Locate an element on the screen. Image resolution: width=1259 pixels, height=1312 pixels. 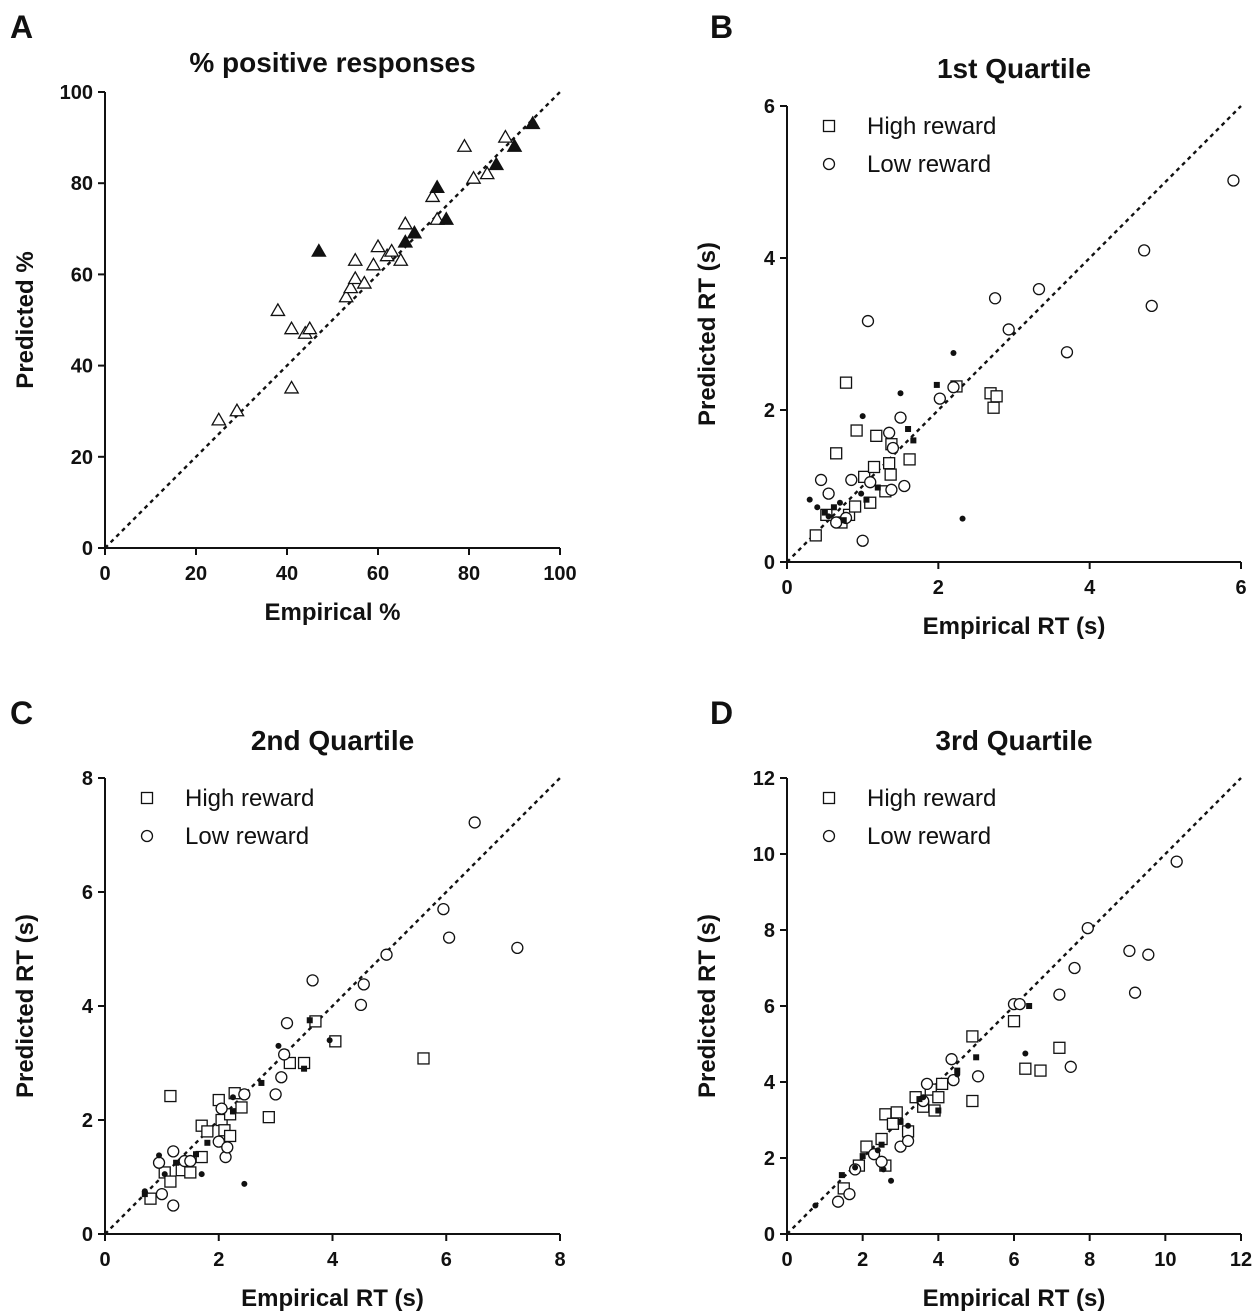
chart-title: 3rd Quartile is located at coordinates (1013, 740).